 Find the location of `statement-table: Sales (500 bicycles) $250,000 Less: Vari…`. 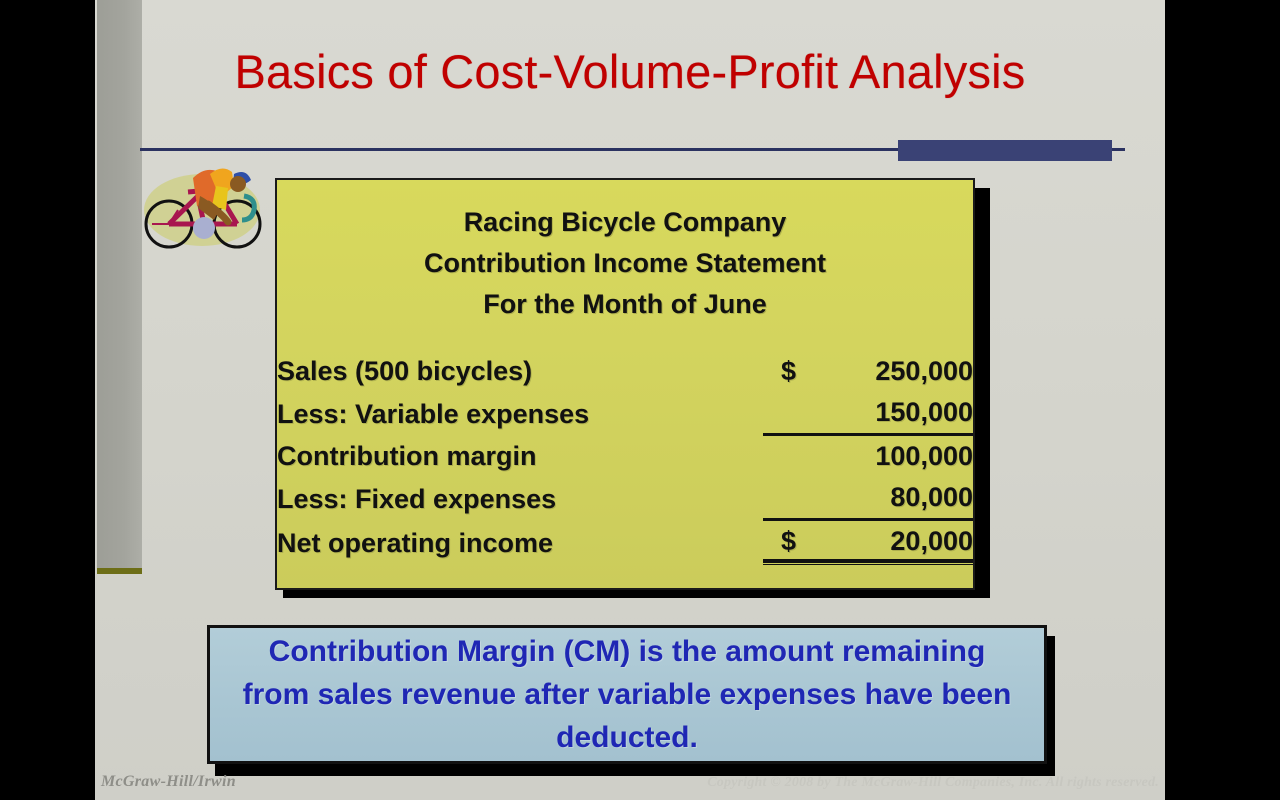

statement-table: Sales (500 bicycles) $250,000 Less: Vari… is located at coordinates (625, 458).